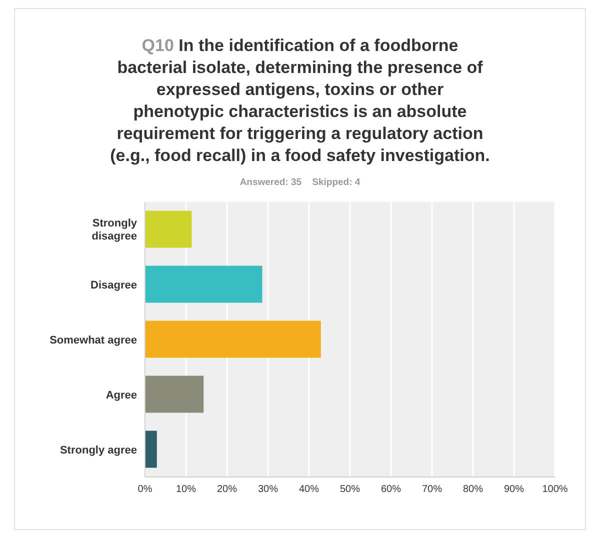 The width and height of the screenshot is (599, 544). I want to click on x-tick-label: 10%, so click(186, 490).